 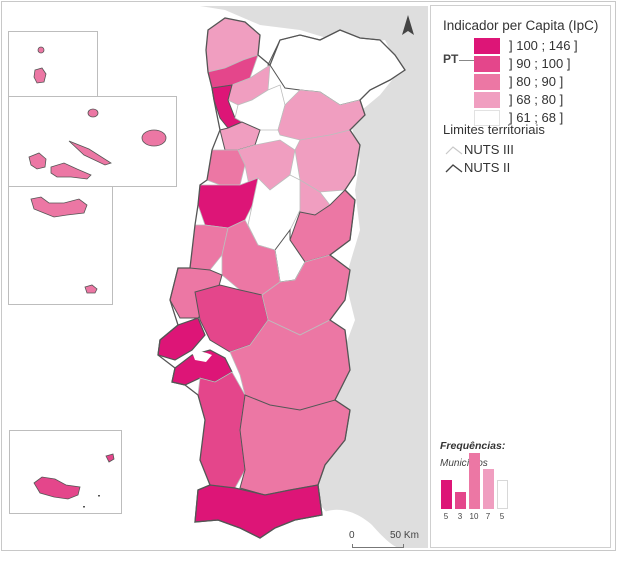 I want to click on nuts3-line-icon, so click(x=454, y=150).